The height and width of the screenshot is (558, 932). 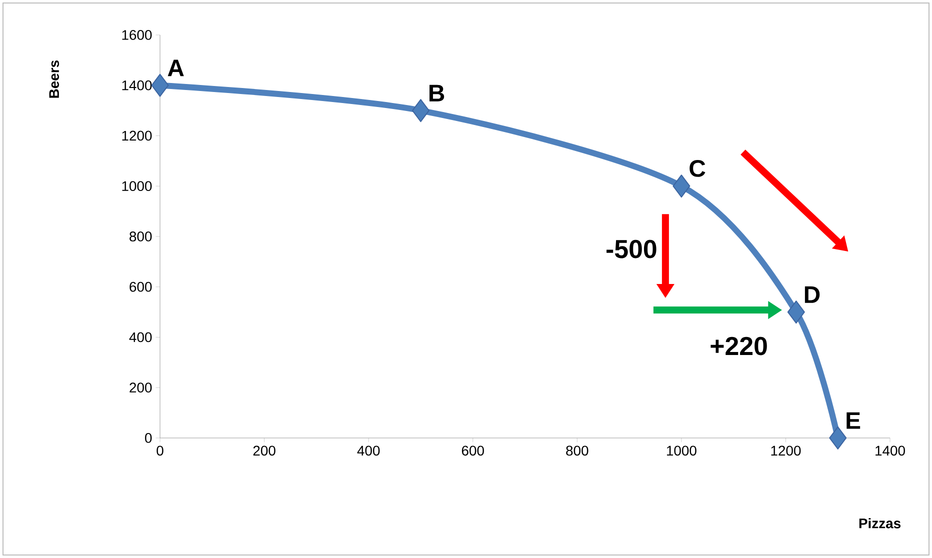 I want to click on x-tick-label: 1400, so click(x=890, y=451).